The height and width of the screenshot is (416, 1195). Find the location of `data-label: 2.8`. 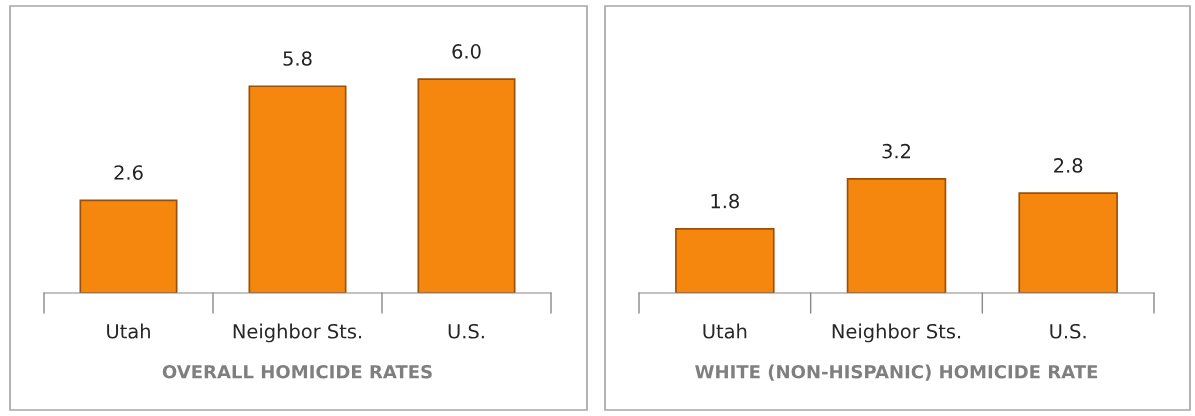

data-label: 2.8 is located at coordinates (1068, 165).